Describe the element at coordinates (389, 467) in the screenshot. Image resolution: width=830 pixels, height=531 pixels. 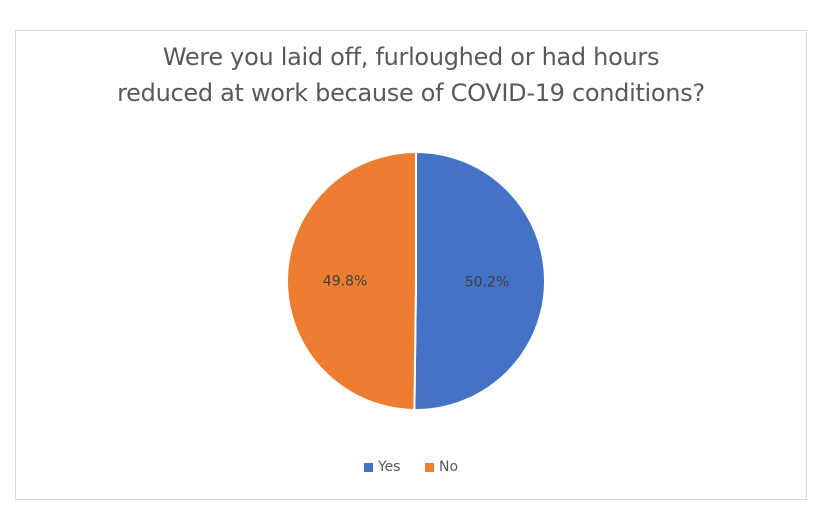
I see `legend-label-yes: Yes` at that location.